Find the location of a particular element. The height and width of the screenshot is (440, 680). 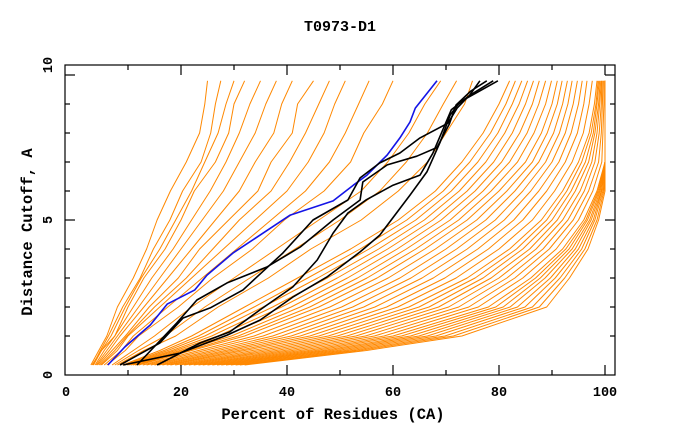

y-tick-label: 10 is located at coordinates (49, 65).